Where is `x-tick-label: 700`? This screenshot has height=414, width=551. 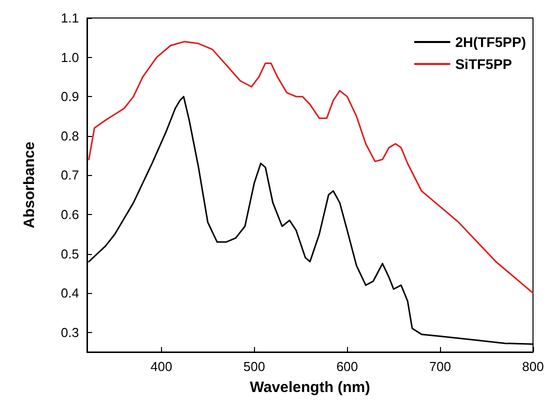
x-tick-label: 700 is located at coordinates (440, 366).